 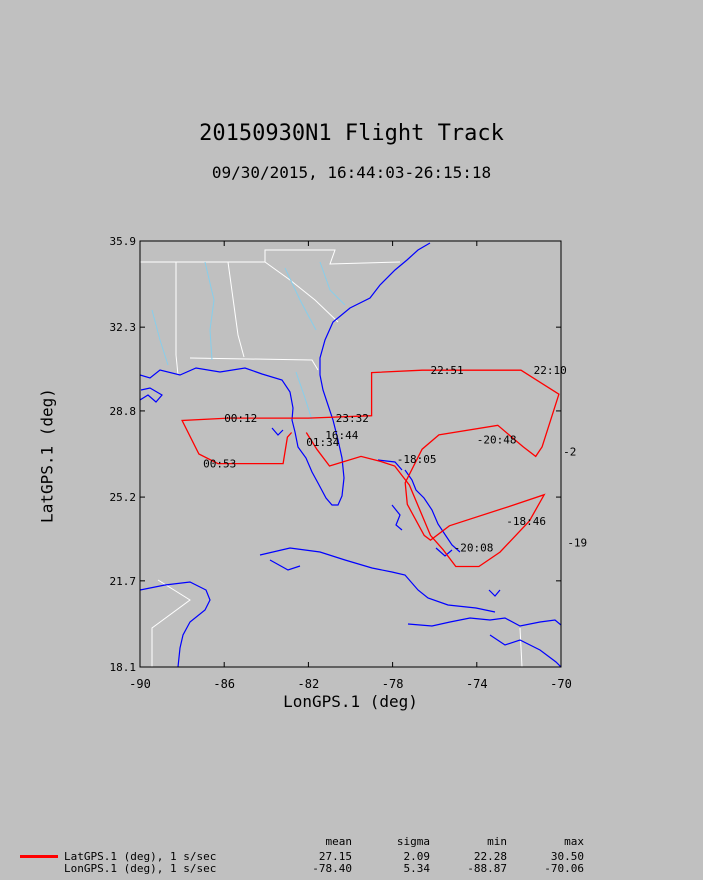 What do you see at coordinates (474, 547) in the screenshot?
I see `time-label: -20:08` at bounding box center [474, 547].